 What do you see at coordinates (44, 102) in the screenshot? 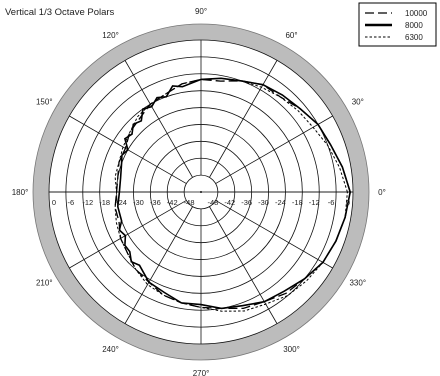
I see `angle-tick-label: 150°` at bounding box center [44, 102].